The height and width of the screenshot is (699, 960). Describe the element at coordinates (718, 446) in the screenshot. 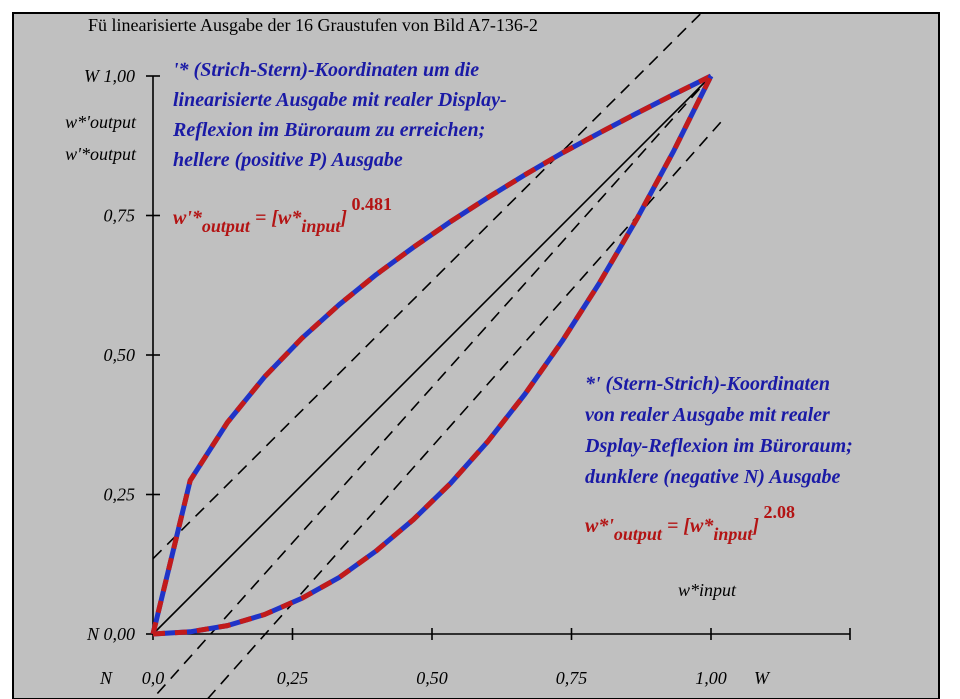

I see `lower-annotation-line: Dsplay-Reflexion im Büroraum;` at that location.